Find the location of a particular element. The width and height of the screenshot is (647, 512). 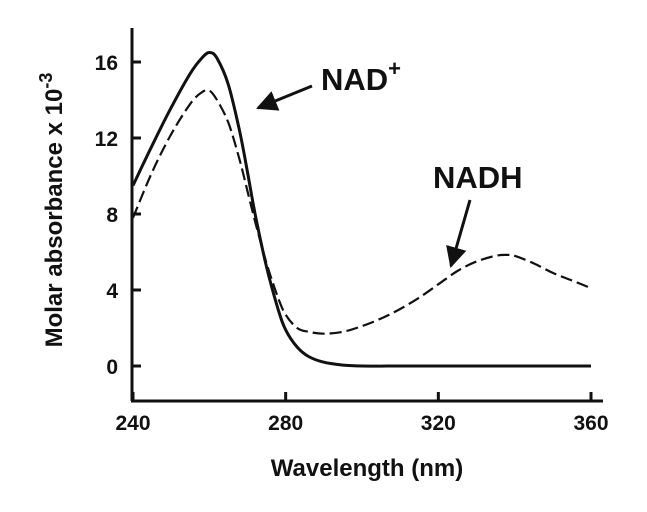

annotation-nadh-arrow is located at coordinates (459, 234).